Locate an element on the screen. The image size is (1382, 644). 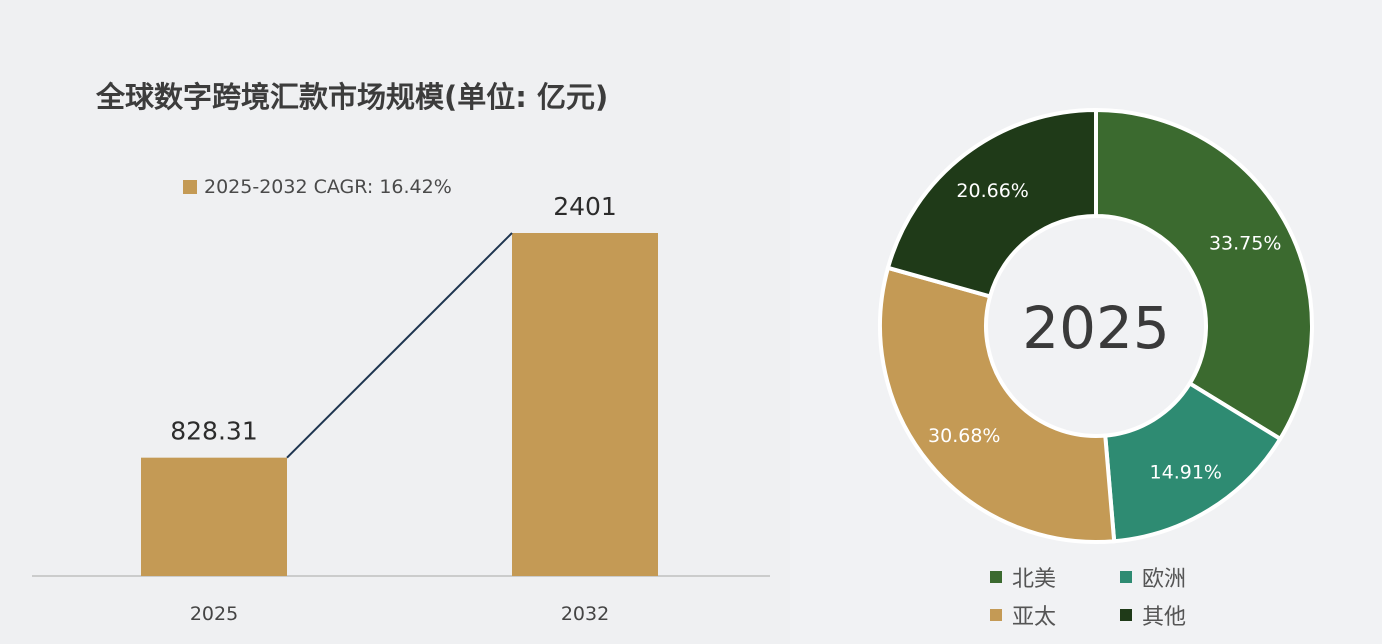
x-tick-label-2025: 2025 is located at coordinates (214, 614).